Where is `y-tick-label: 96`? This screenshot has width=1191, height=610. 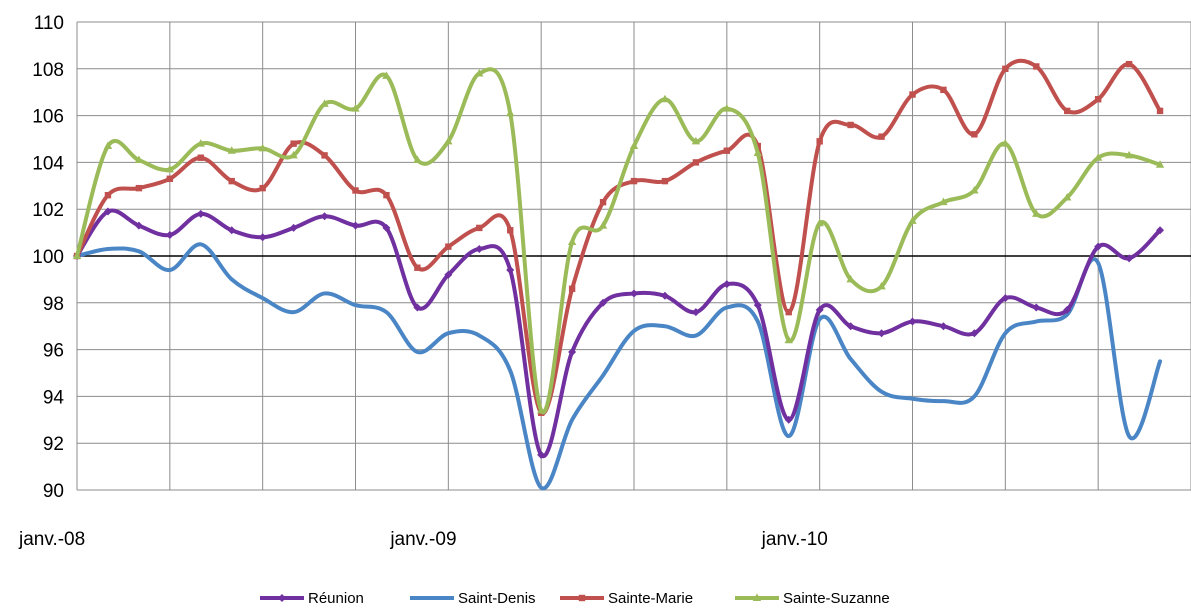
y-tick-label: 96 is located at coordinates (53, 351).